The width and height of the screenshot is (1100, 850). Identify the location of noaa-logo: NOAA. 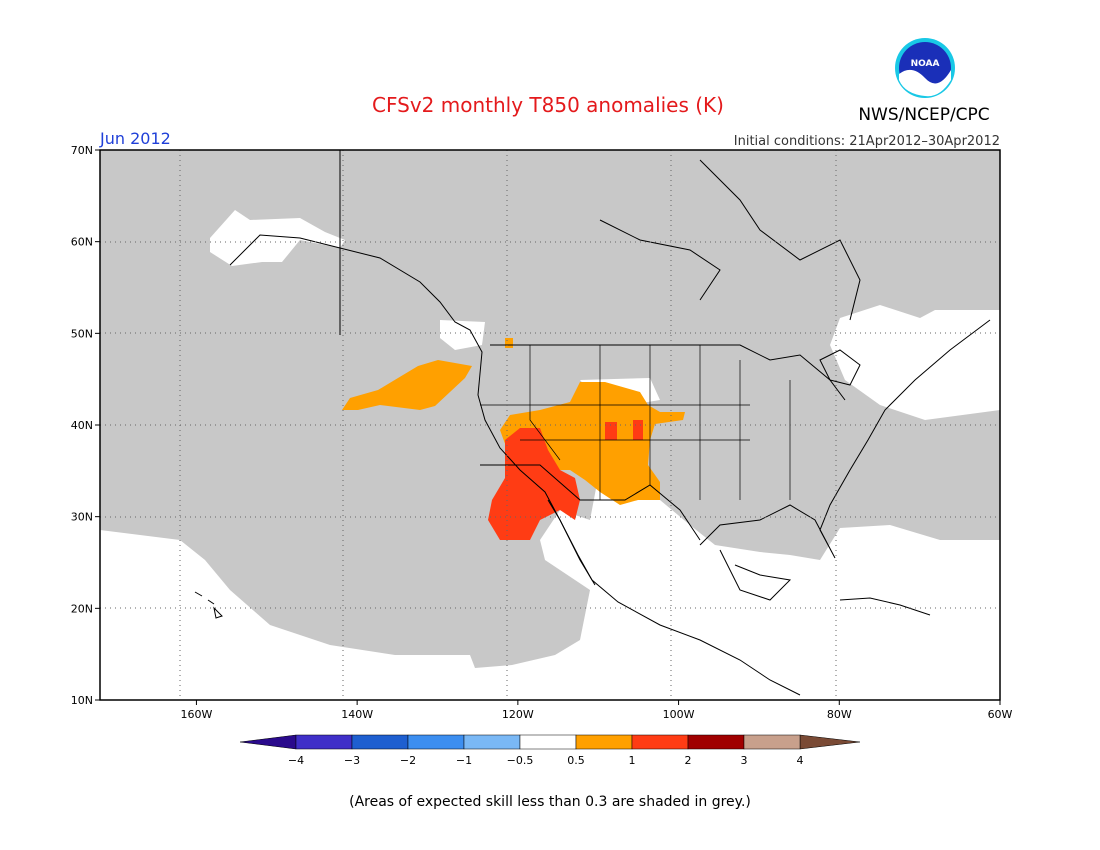
(925, 68).